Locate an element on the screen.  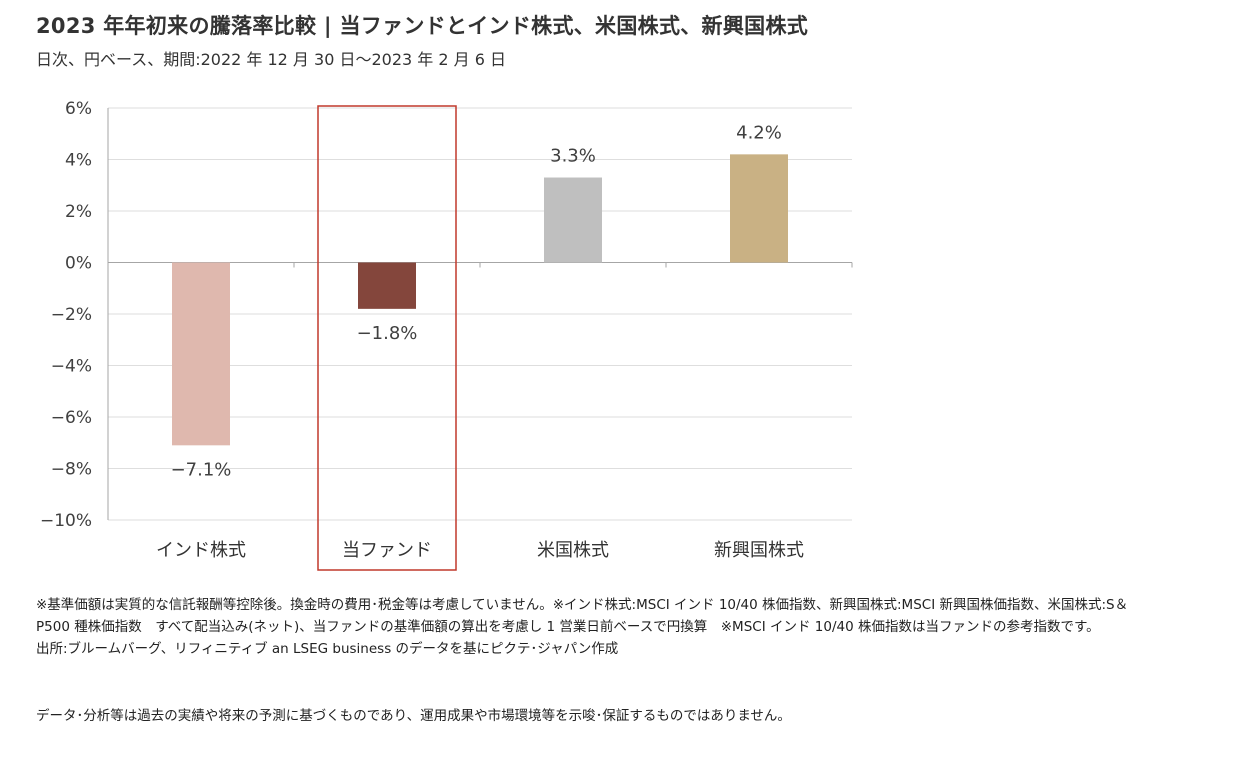
y-tick-label: −10% is located at coordinates (66, 521).